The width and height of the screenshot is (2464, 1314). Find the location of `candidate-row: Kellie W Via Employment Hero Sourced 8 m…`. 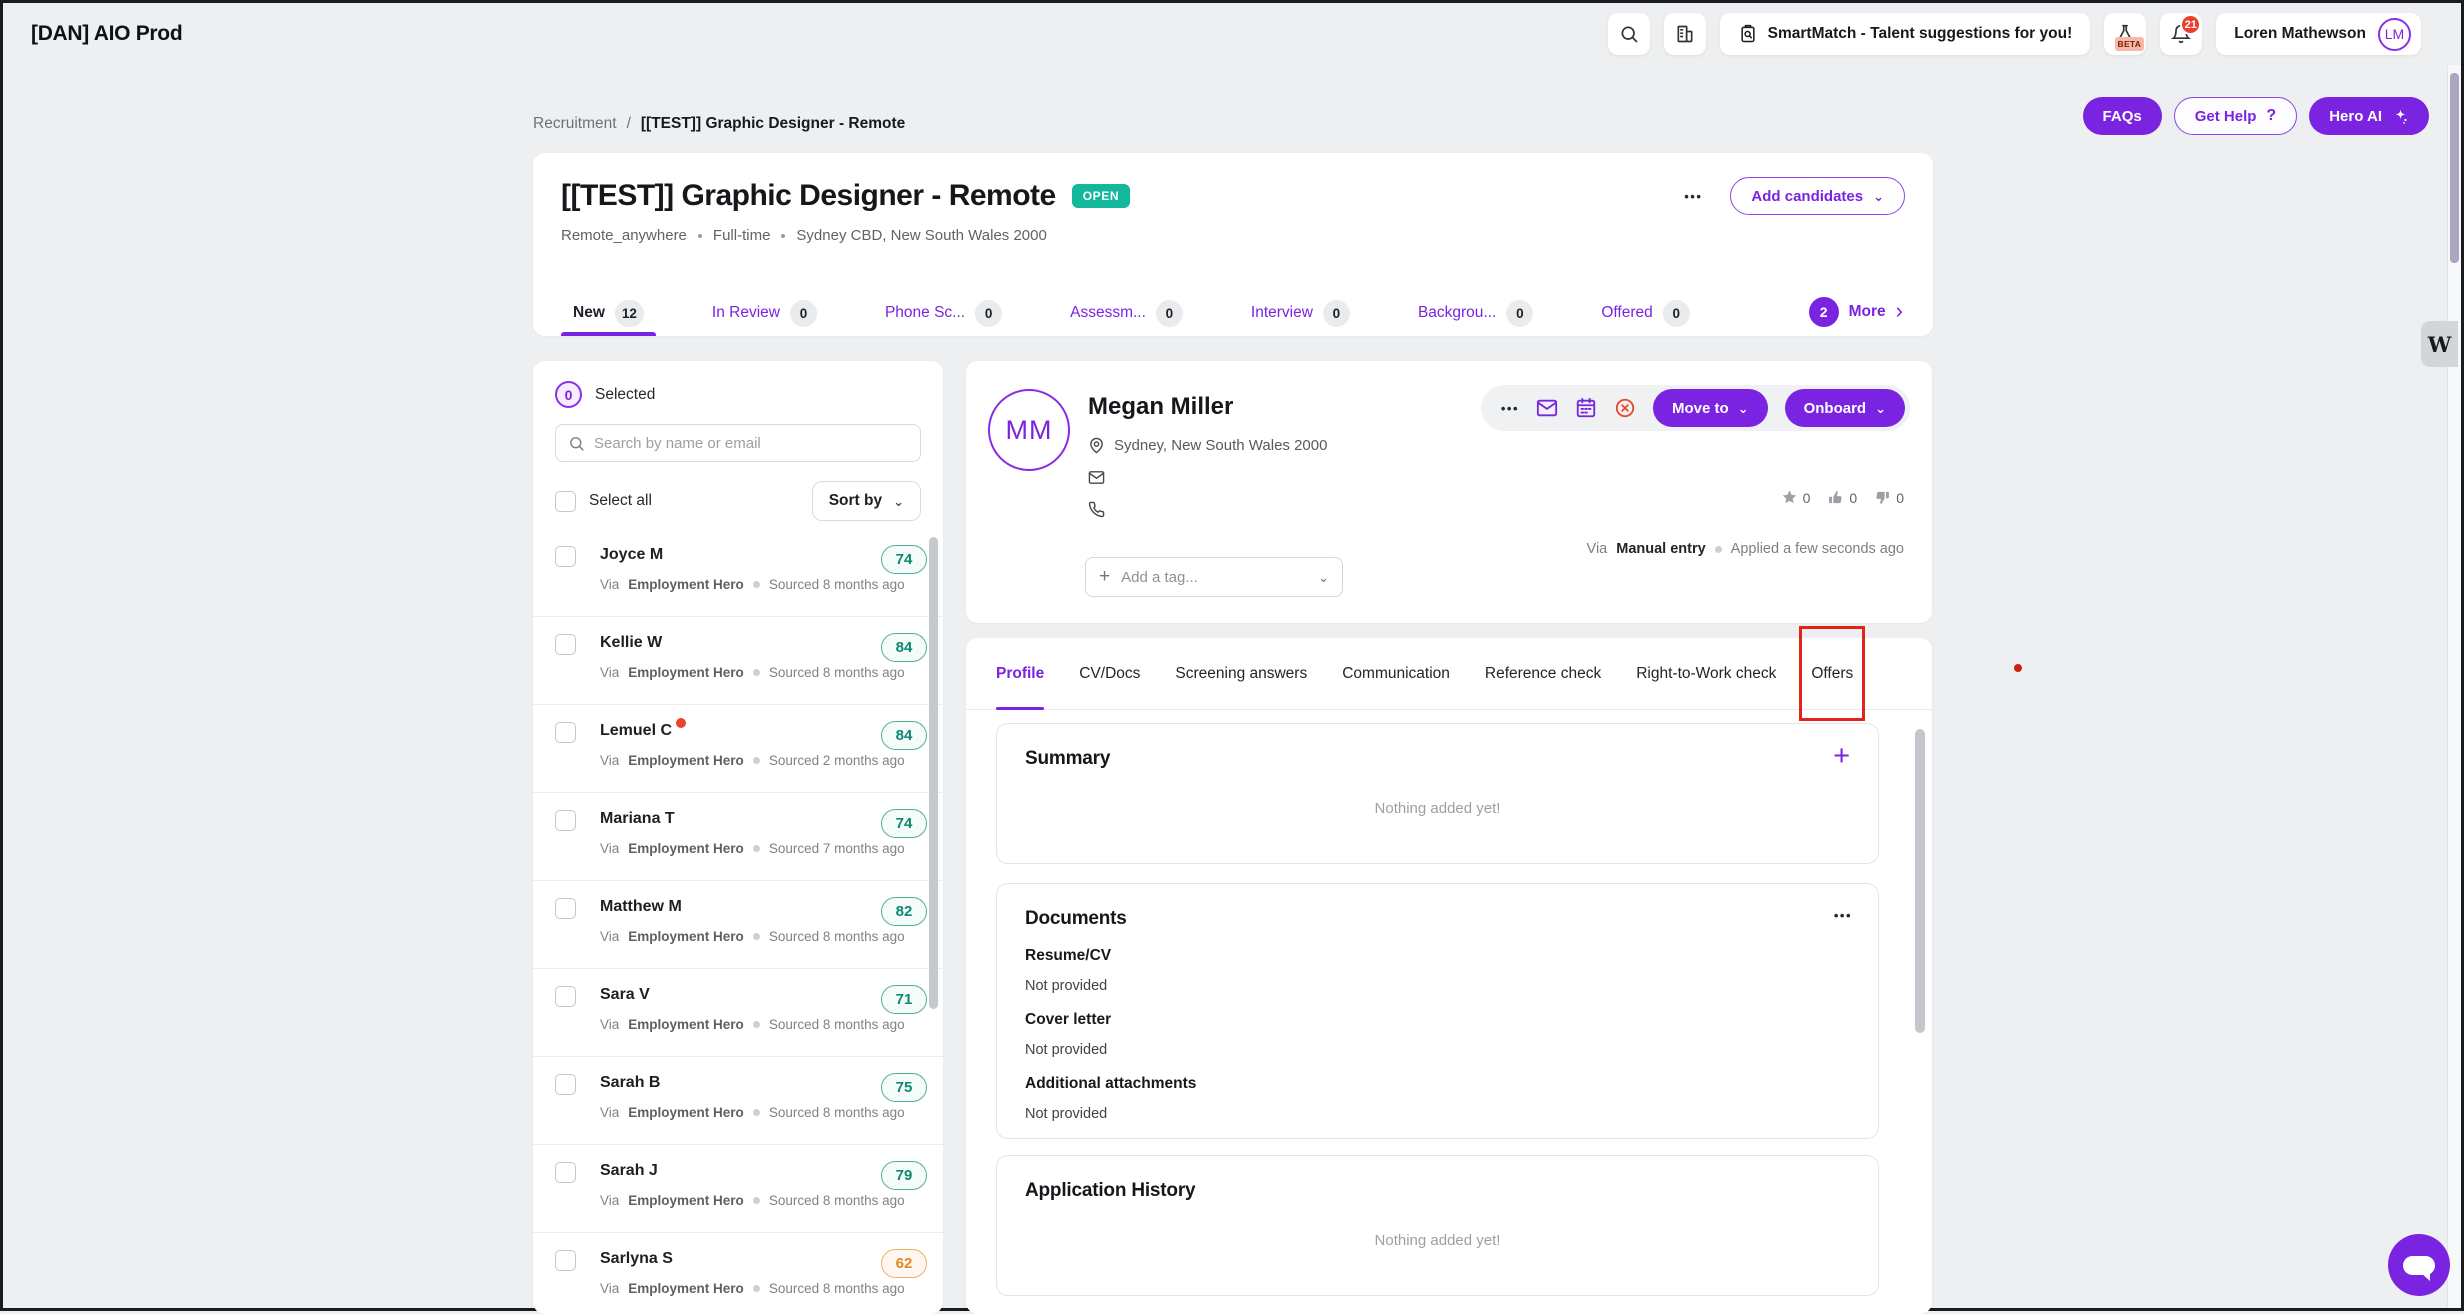

candidate-row: Kellie W Via Employment Hero Sourced 8 m… is located at coordinates (738, 661).